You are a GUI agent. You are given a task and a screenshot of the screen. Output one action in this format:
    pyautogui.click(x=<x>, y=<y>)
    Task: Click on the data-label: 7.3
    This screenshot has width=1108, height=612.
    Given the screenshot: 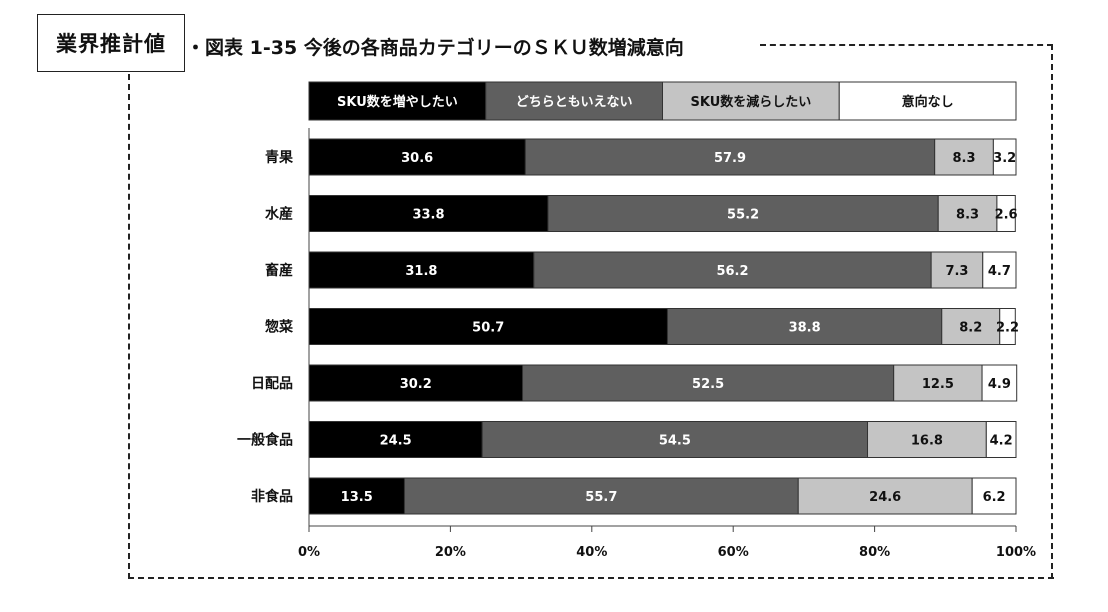 What is the action you would take?
    pyautogui.click(x=956, y=271)
    